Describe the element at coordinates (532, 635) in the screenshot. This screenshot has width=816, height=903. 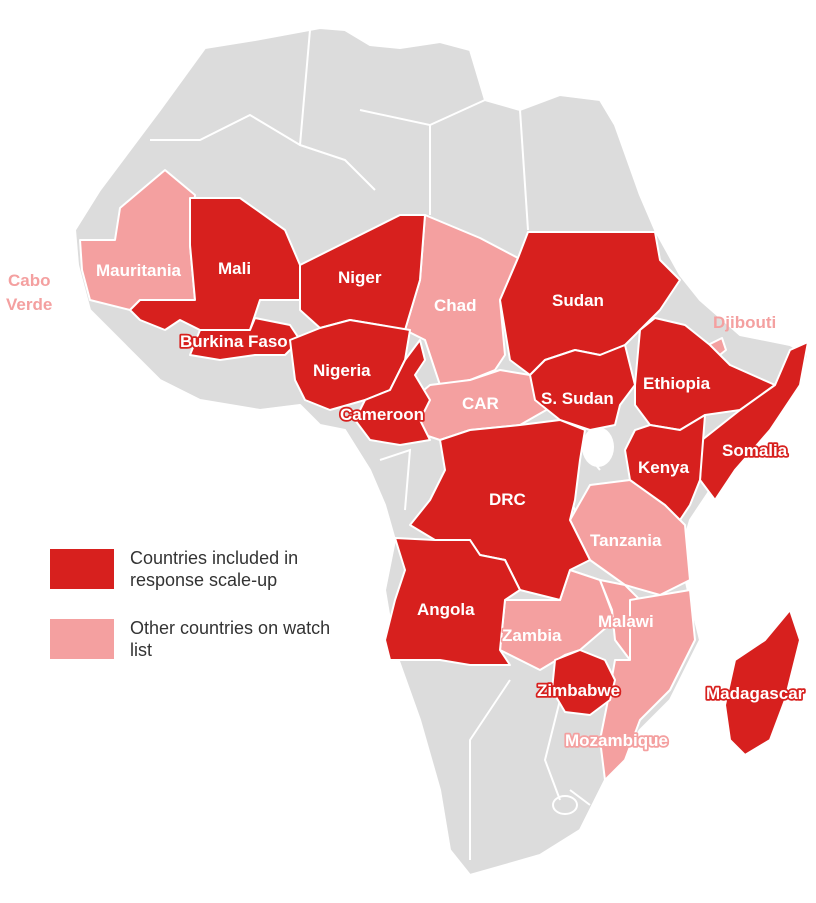
I see `label-zambia: Zambia` at that location.